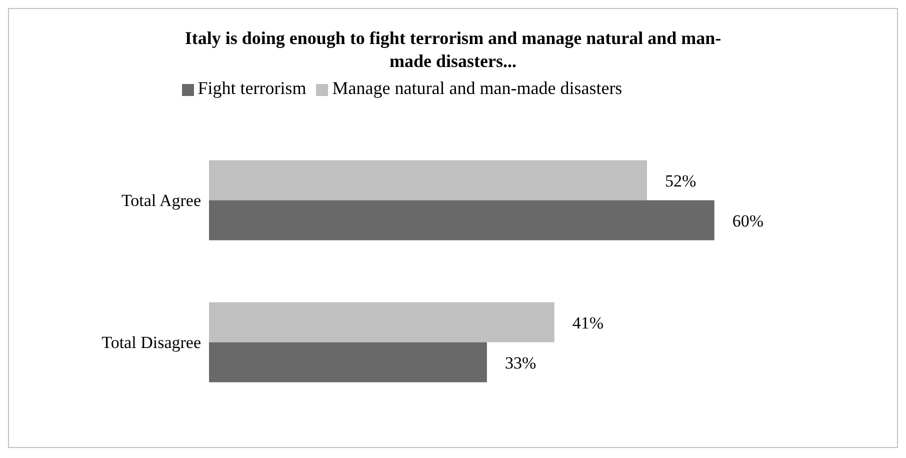 This screenshot has height=458, width=906. What do you see at coordinates (151, 342) in the screenshot?
I see `y-tick-label: Total Disagree` at bounding box center [151, 342].